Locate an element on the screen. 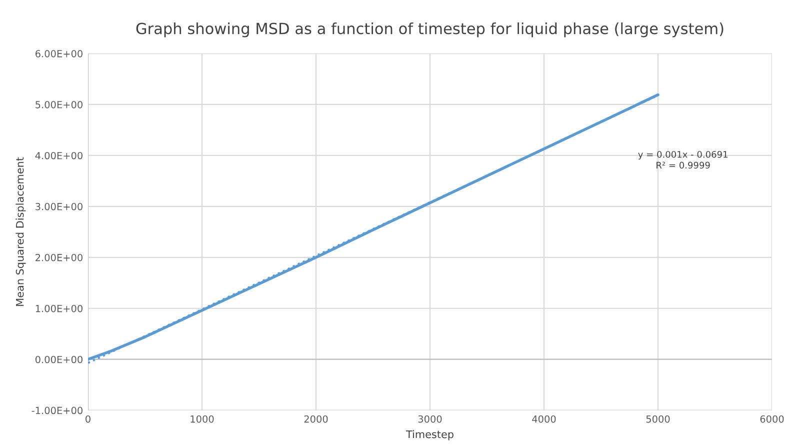 The height and width of the screenshot is (446, 800). y-axis-title: Mean Squared Displacement is located at coordinates (21, 231).